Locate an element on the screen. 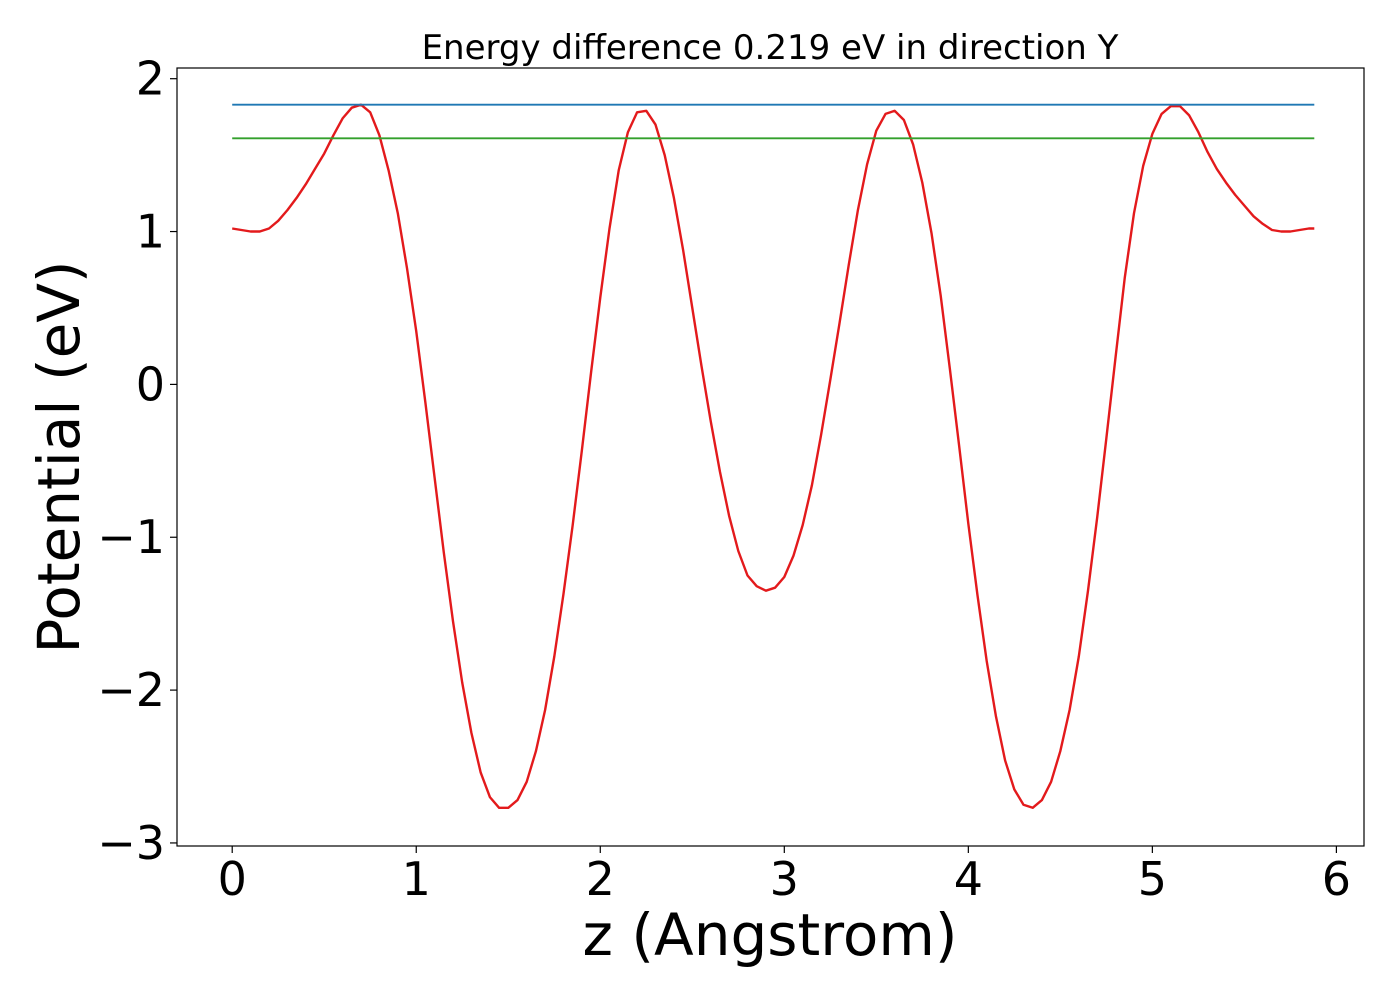 The width and height of the screenshot is (1400, 1000). x-tick-label: 6 is located at coordinates (1336, 879).